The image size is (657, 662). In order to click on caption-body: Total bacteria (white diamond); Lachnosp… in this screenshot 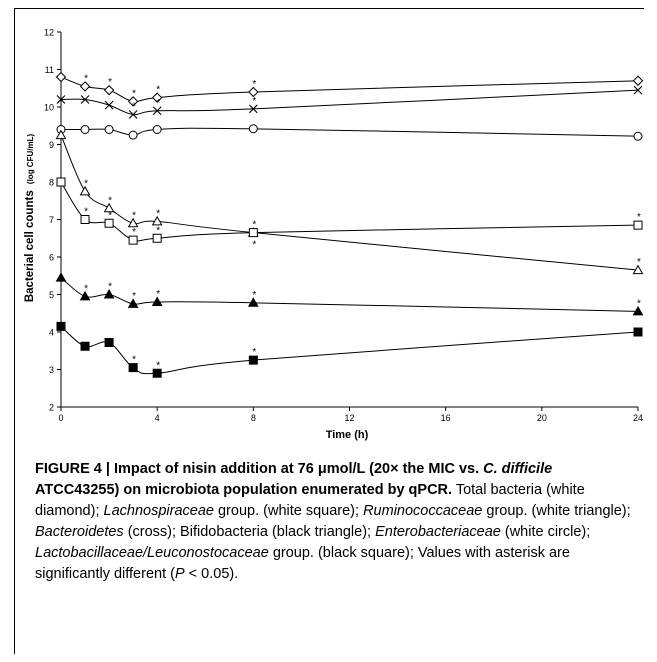, I will do `click(333, 532)`.